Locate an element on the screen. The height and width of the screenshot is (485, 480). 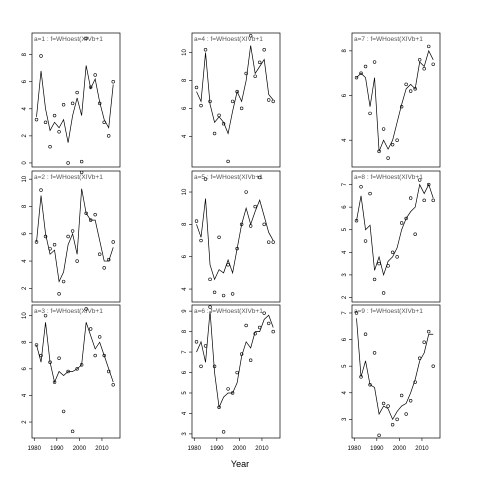
x-axis-label: Year is located at coordinates (240, 464).